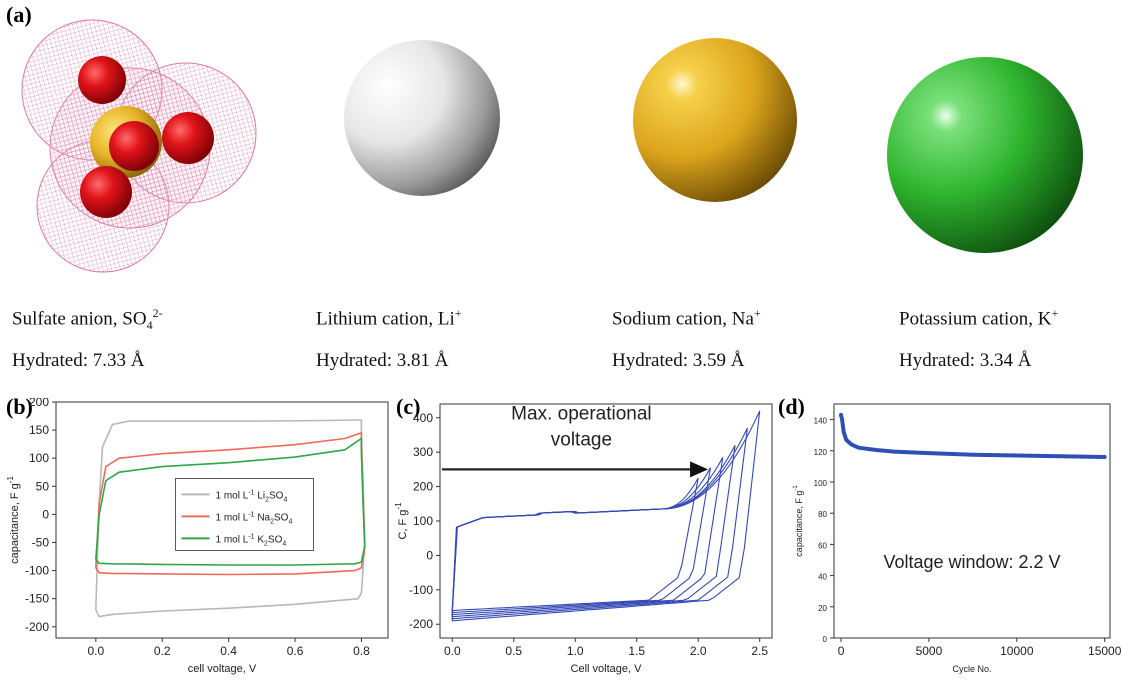 Image resolution: width=1121 pixels, height=680 pixels. Describe the element at coordinates (971, 562) in the screenshot. I see `voltage-window-annotation: Voltage window: 2.2 V` at that location.